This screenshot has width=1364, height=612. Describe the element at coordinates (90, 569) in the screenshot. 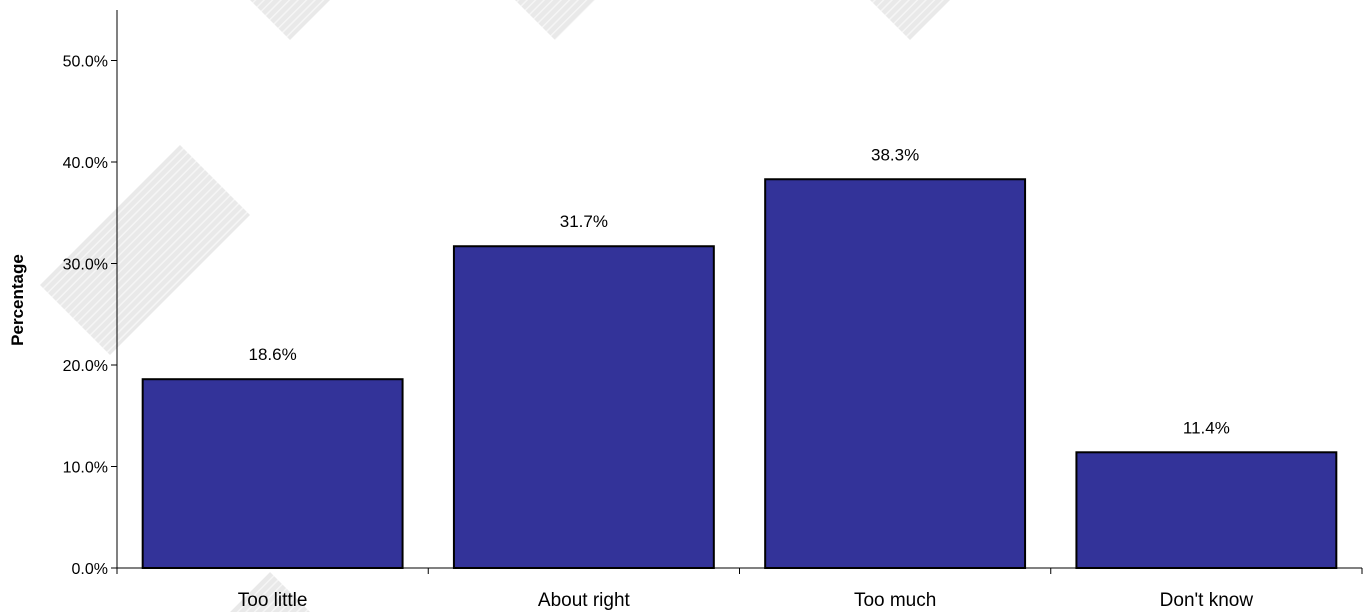

I see `y-tick-label: 0.0%` at that location.